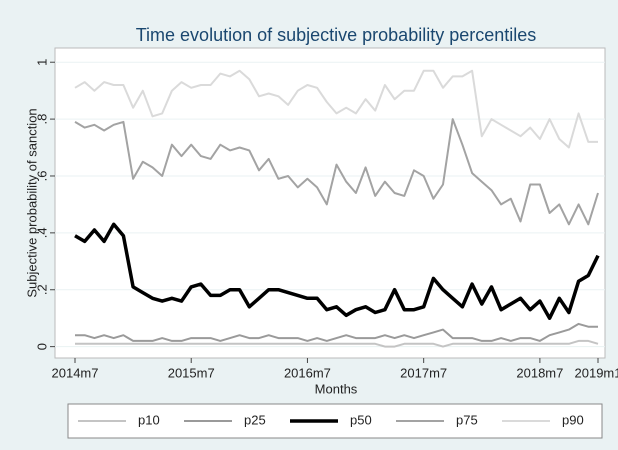 Image resolution: width=618 pixels, height=450 pixels. What do you see at coordinates (75, 372) in the screenshot?
I see `x-tick-label: 2014m7` at bounding box center [75, 372].